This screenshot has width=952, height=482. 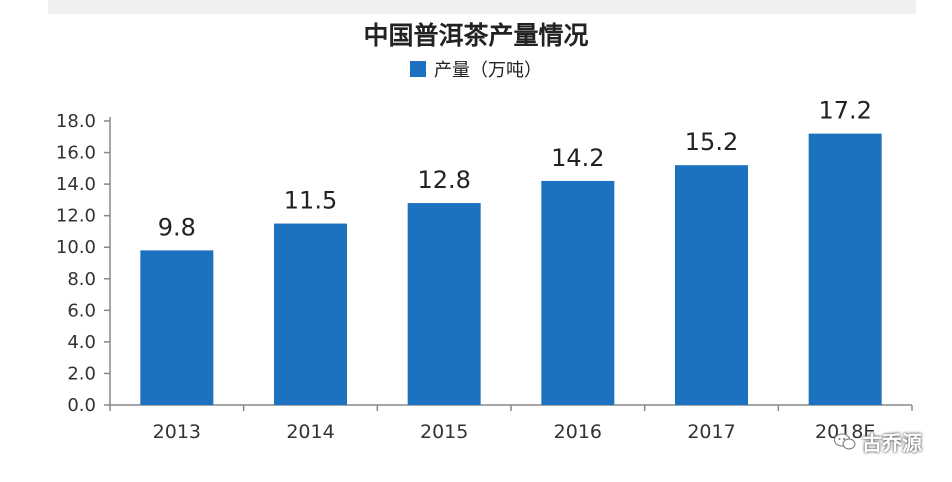 What do you see at coordinates (177, 432) in the screenshot?
I see `x-tick-label: 2013` at bounding box center [177, 432].